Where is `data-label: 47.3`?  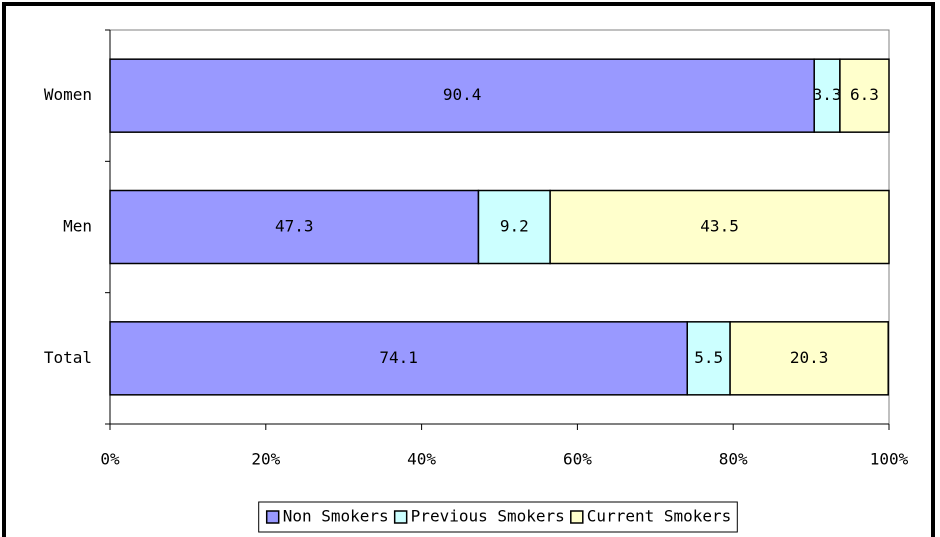 data-label: 47.3 is located at coordinates (294, 226).